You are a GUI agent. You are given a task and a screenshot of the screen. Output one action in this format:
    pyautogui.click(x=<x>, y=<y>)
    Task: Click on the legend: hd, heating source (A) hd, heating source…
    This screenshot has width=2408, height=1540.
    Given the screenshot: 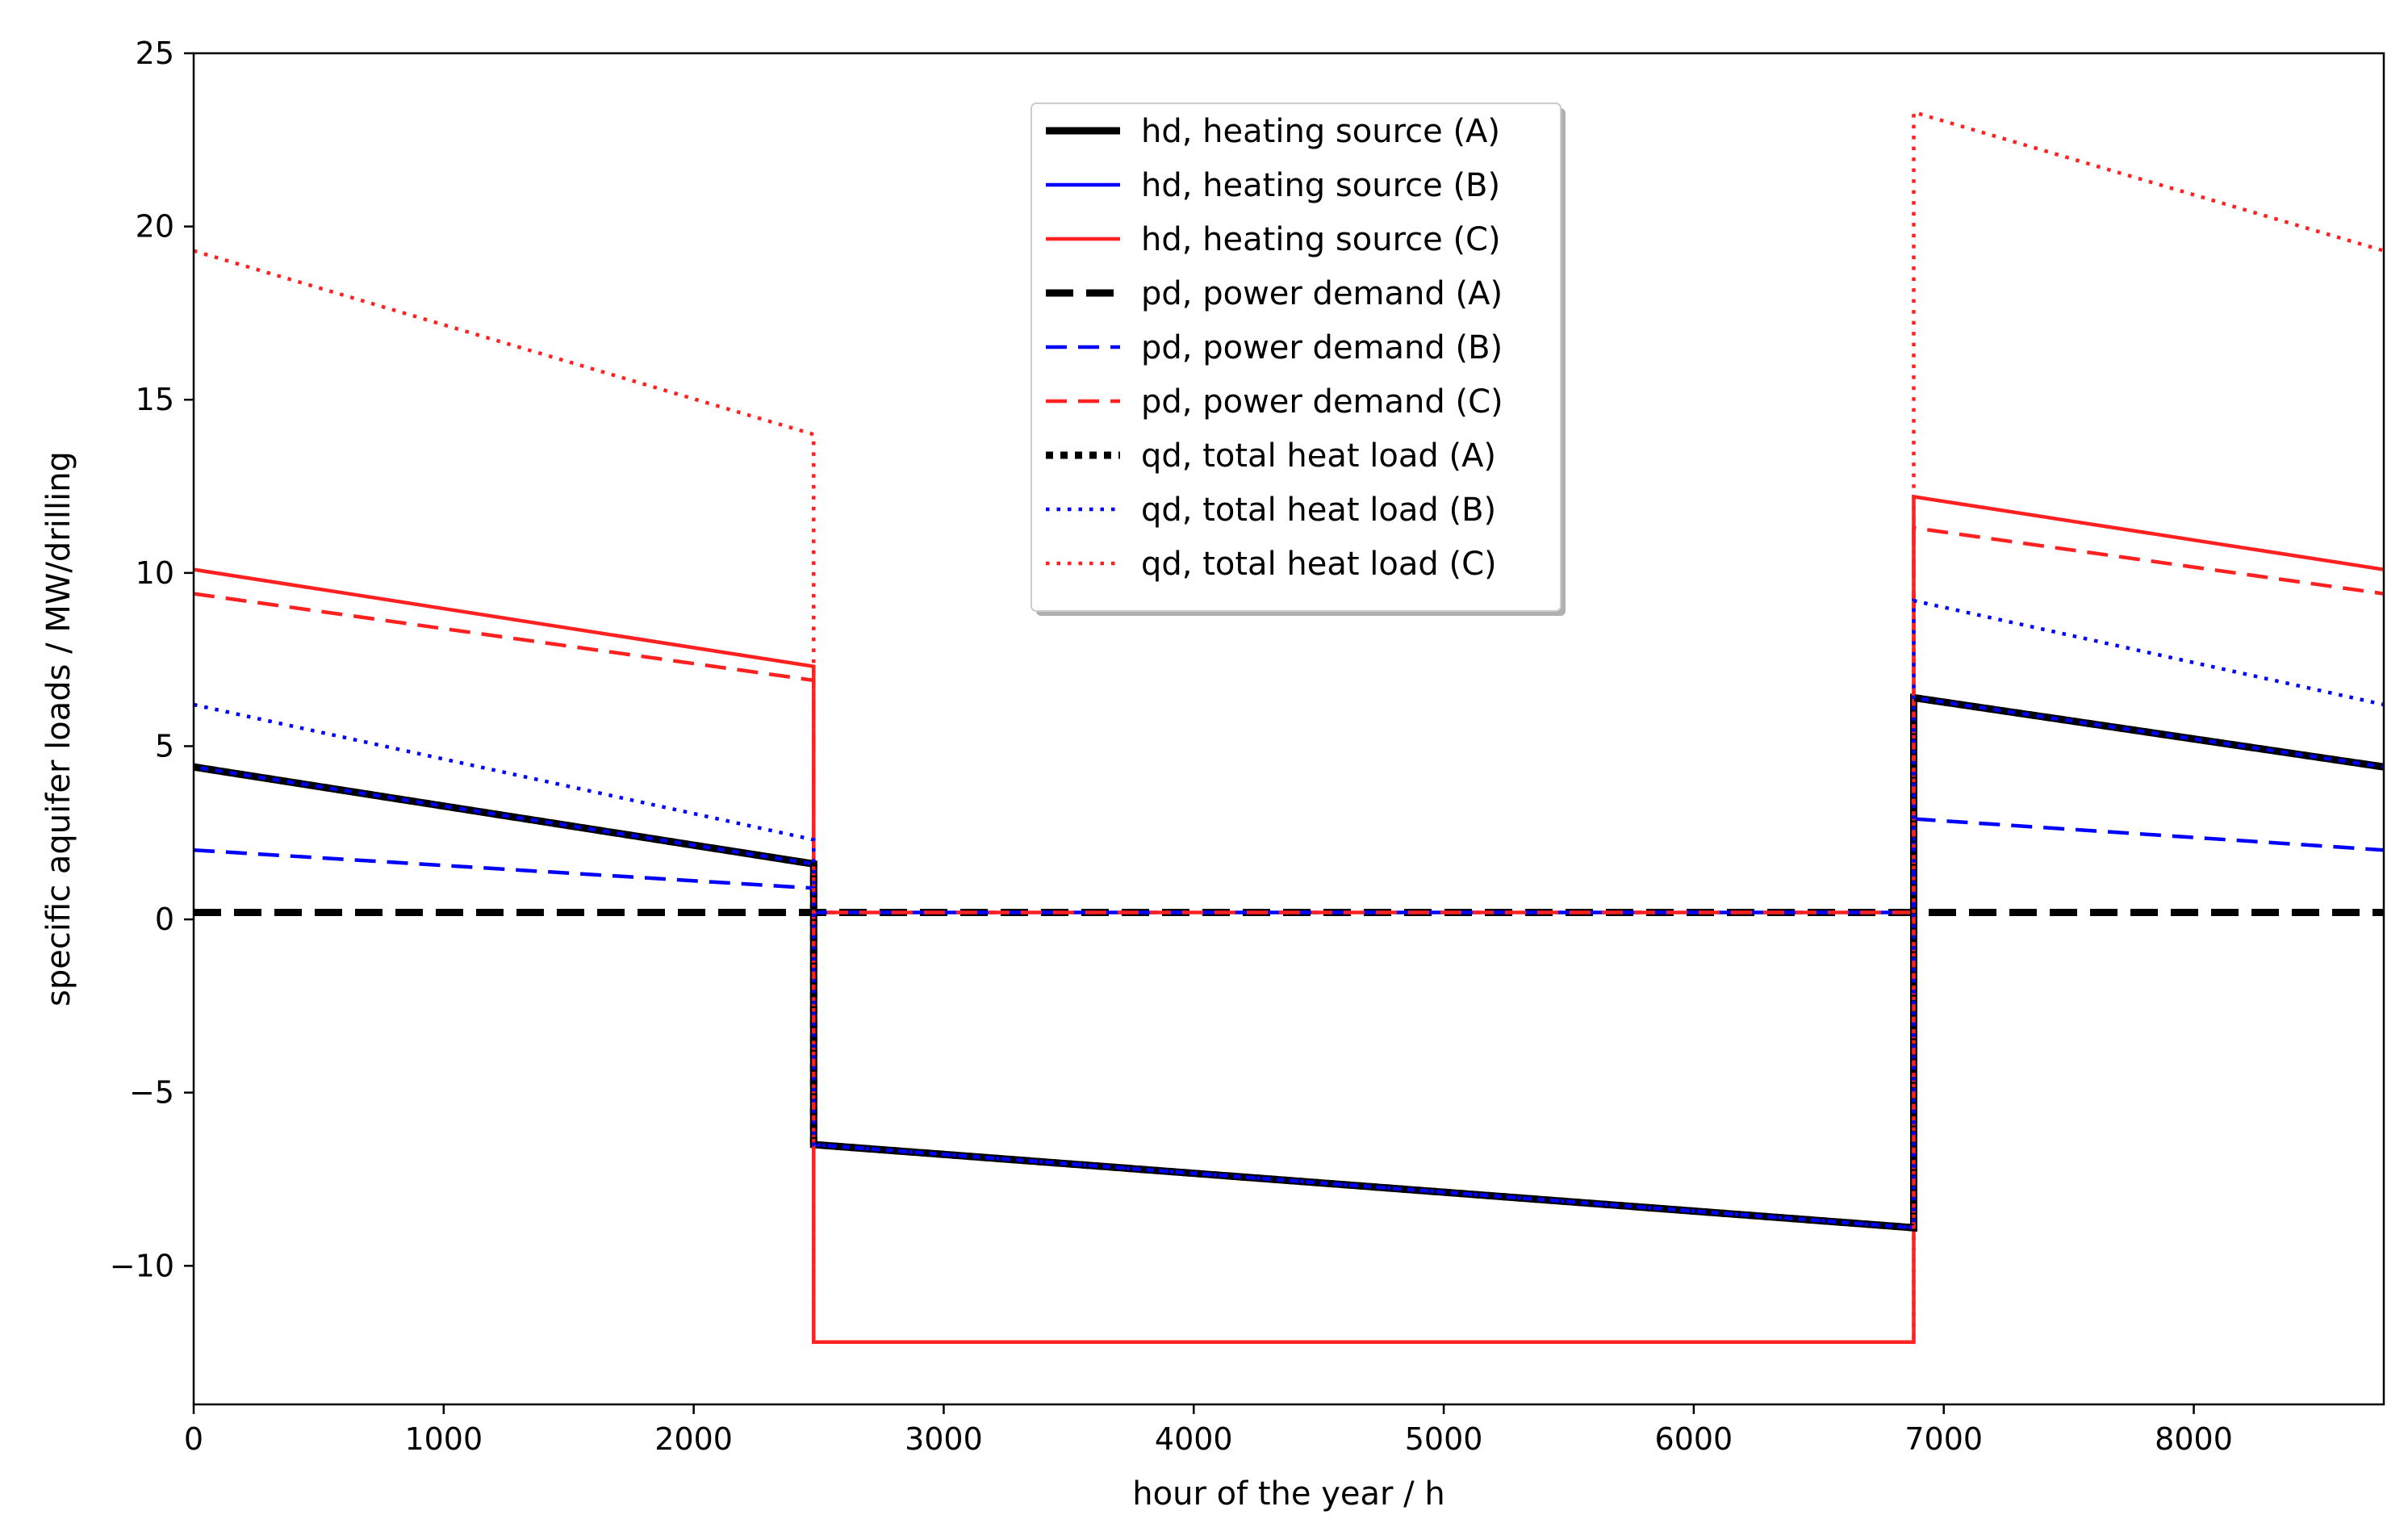 What is the action you would take?
    pyautogui.click(x=1298, y=359)
    